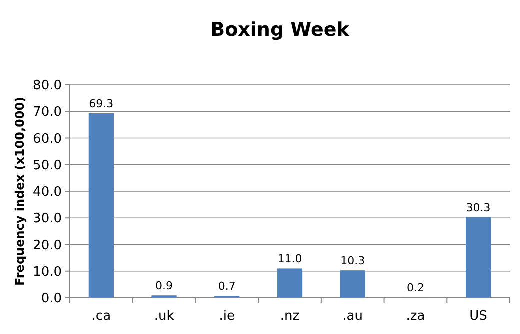 Image resolution: width=520 pixels, height=334 pixels. What do you see at coordinates (20, 191) in the screenshot?
I see `y-axis-title: Frequency index (x100,000)` at bounding box center [20, 191].